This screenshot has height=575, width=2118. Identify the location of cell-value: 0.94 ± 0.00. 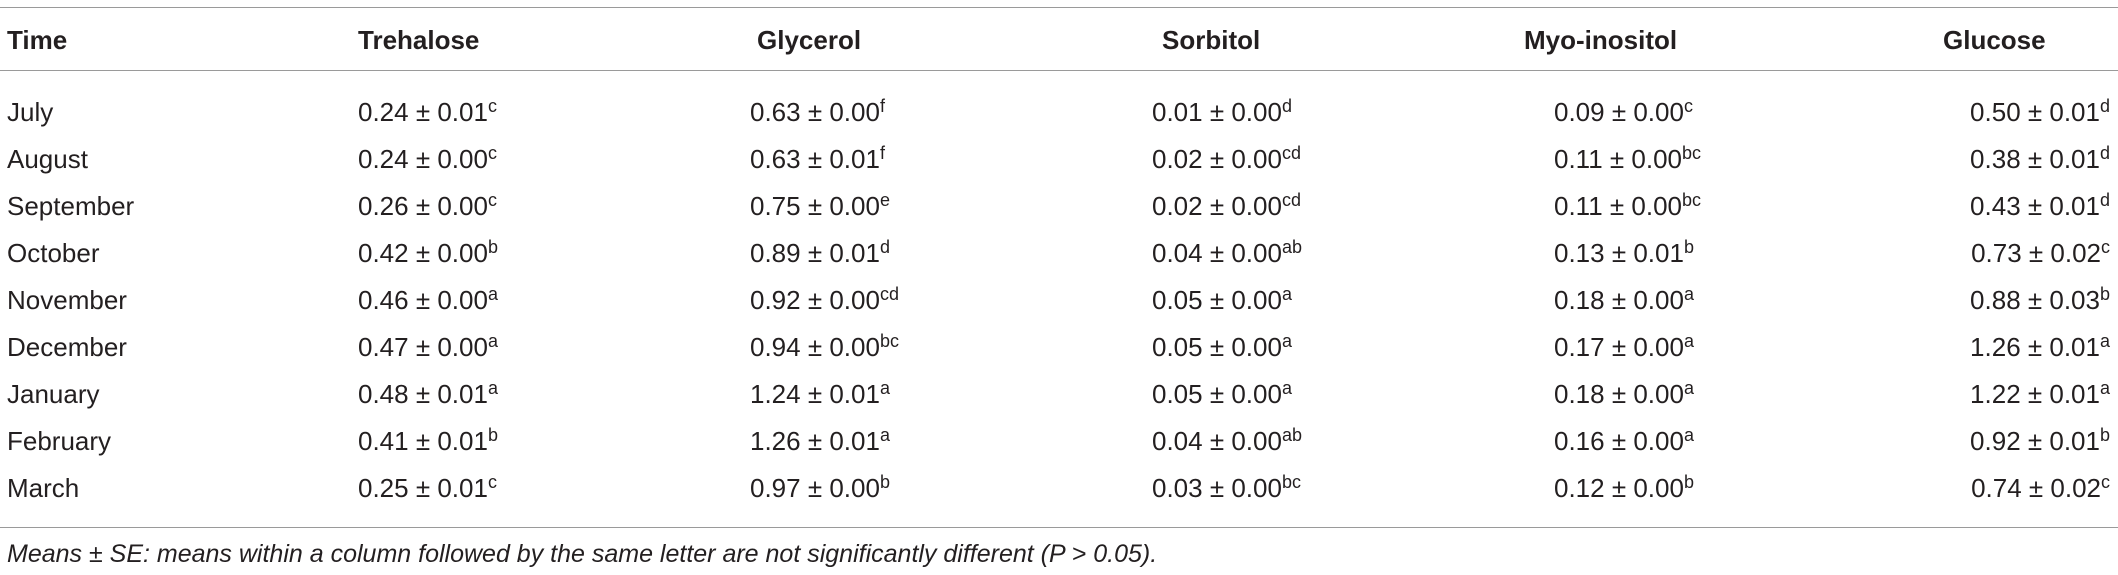
(815, 347).